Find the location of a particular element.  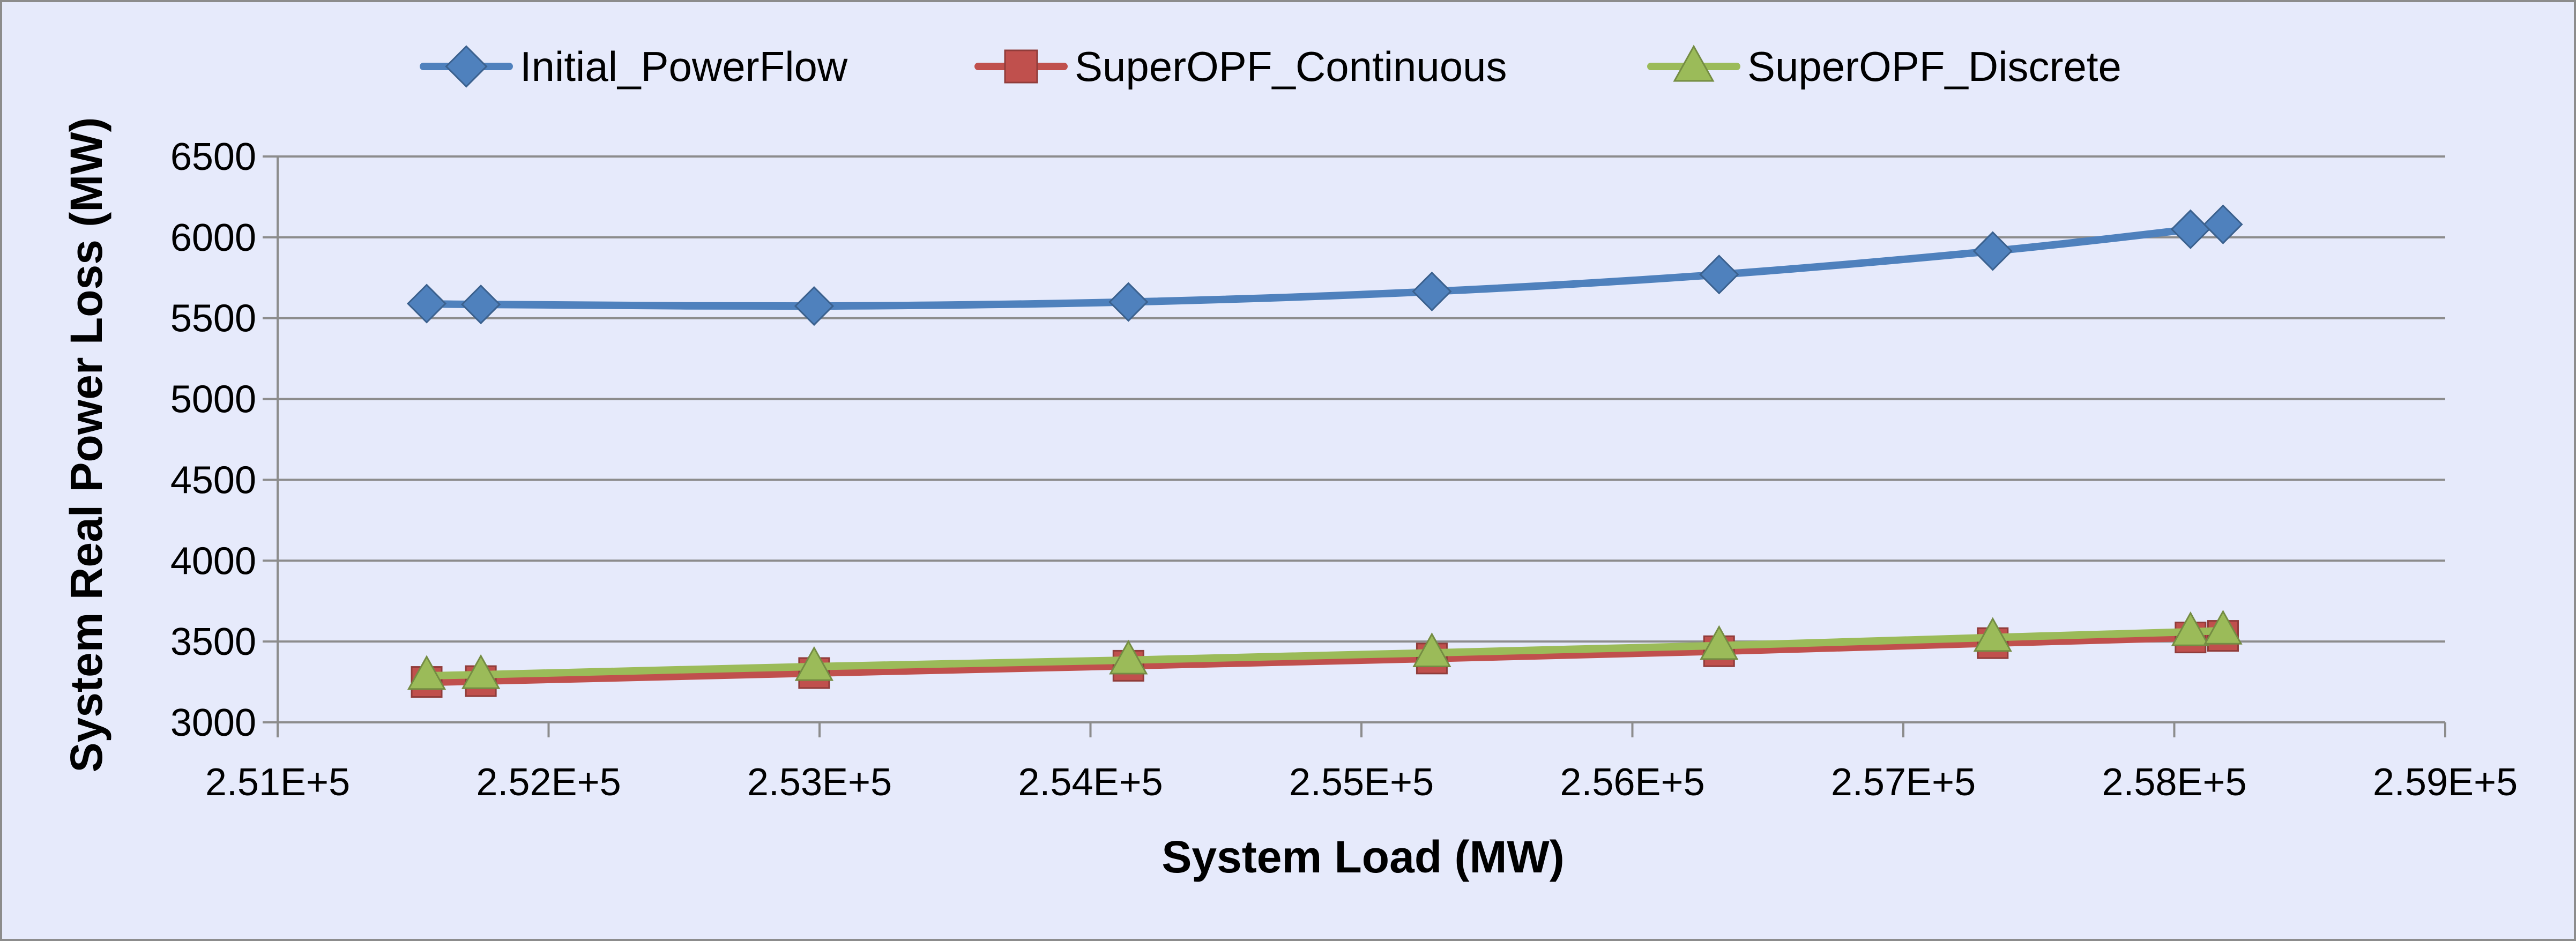

legend-label: Initial_PowerFlow is located at coordinates (684, 66).